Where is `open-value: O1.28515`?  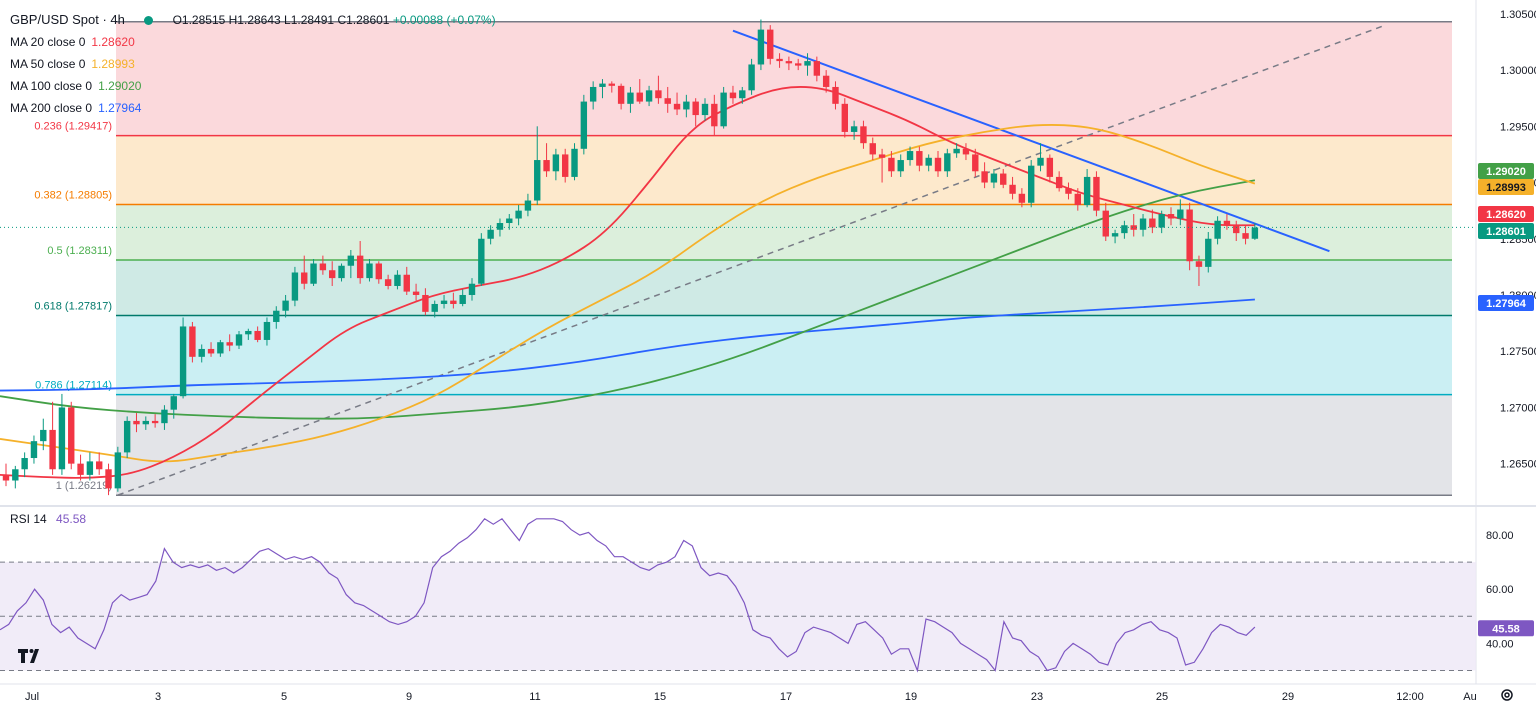
open-value: O1.28515 is located at coordinates (199, 20).